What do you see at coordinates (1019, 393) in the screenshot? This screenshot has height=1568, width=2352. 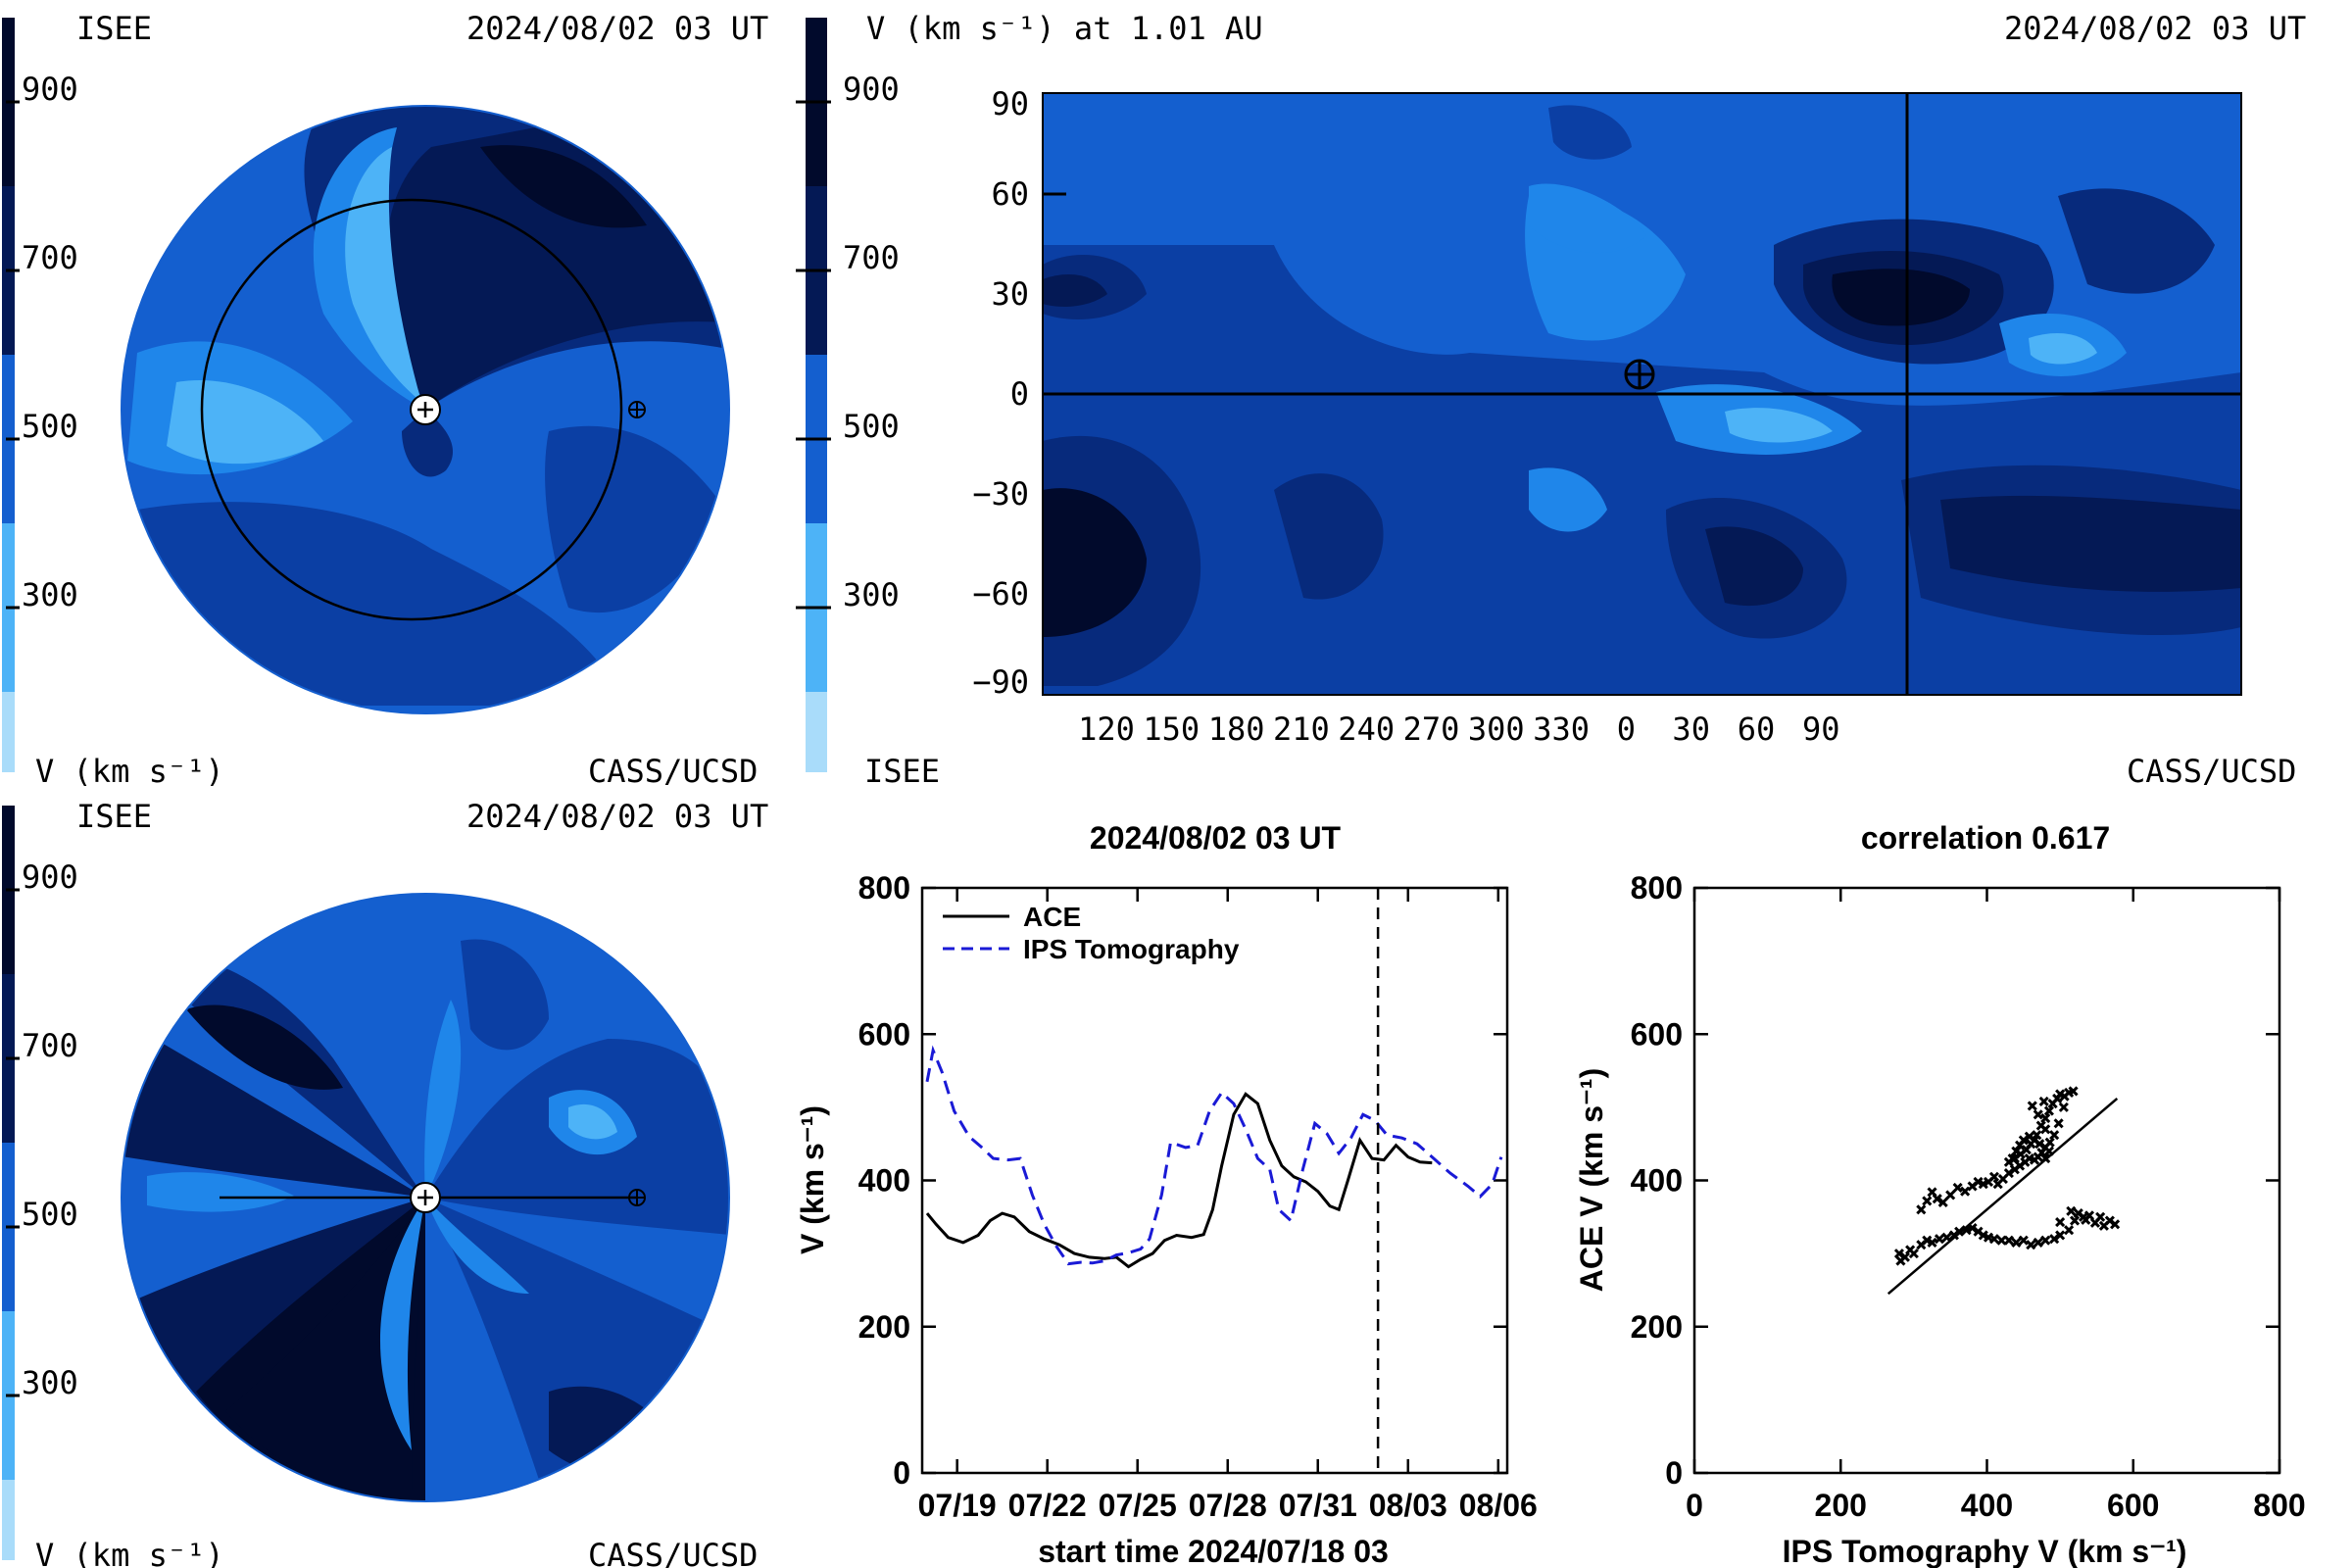 I see `map-y-axis: 90 60 30 0 −30 −60 −90` at bounding box center [1019, 393].